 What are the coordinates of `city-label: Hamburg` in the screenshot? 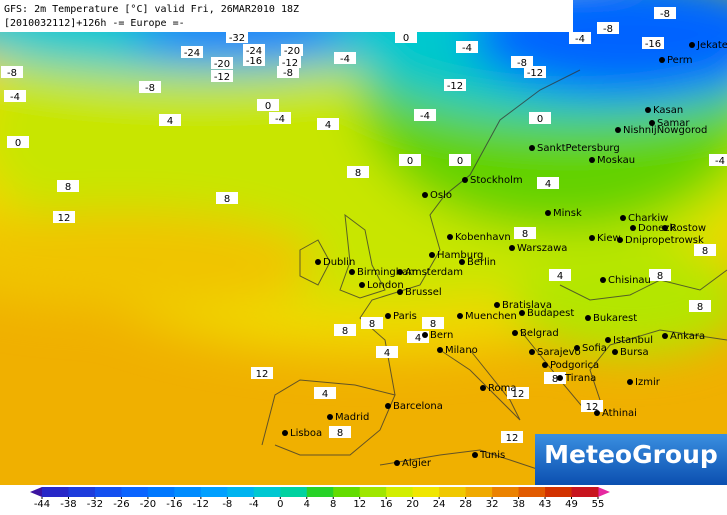 It's located at (460, 255).